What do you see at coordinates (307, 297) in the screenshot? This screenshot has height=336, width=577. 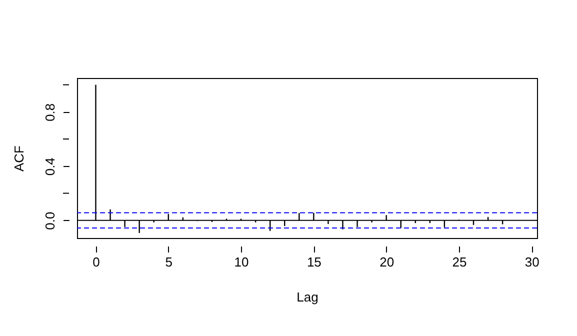 I see `x-axis-title: Lag` at bounding box center [307, 297].